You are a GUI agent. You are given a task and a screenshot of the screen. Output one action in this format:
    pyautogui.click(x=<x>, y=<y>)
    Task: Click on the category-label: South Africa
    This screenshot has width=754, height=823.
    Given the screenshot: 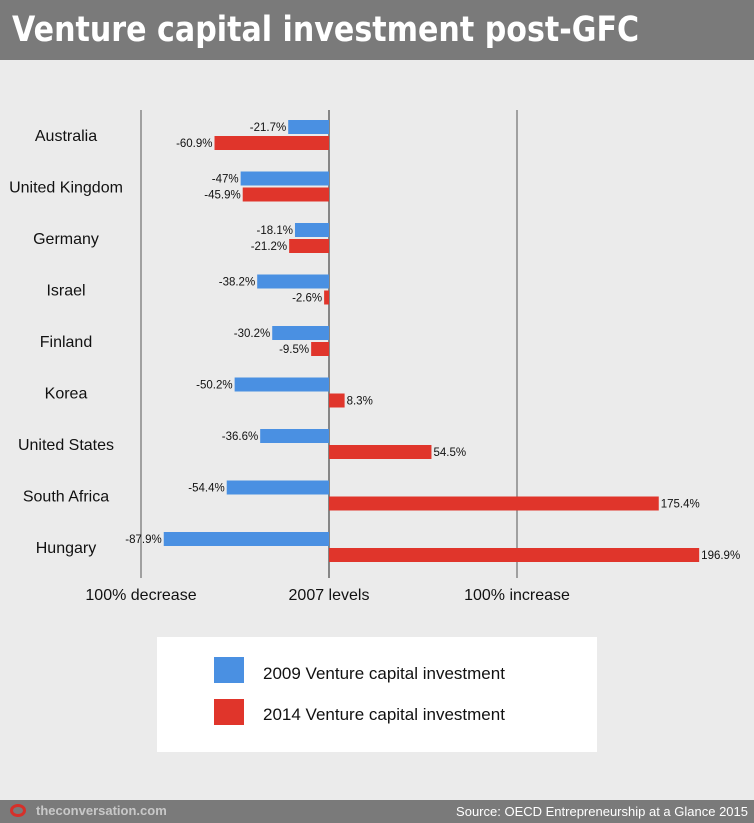 What is the action you would take?
    pyautogui.click(x=66, y=497)
    